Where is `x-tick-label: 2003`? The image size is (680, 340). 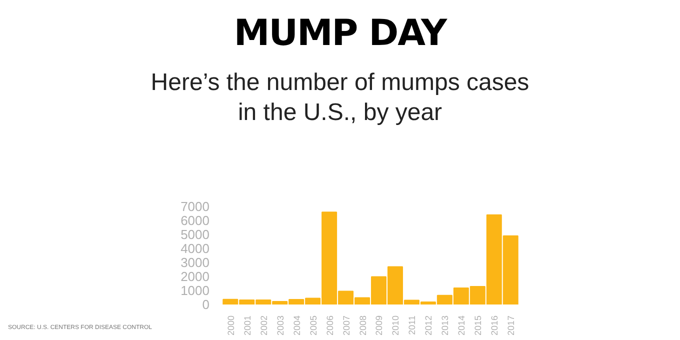 x-tick-label: 2003 is located at coordinates (280, 325).